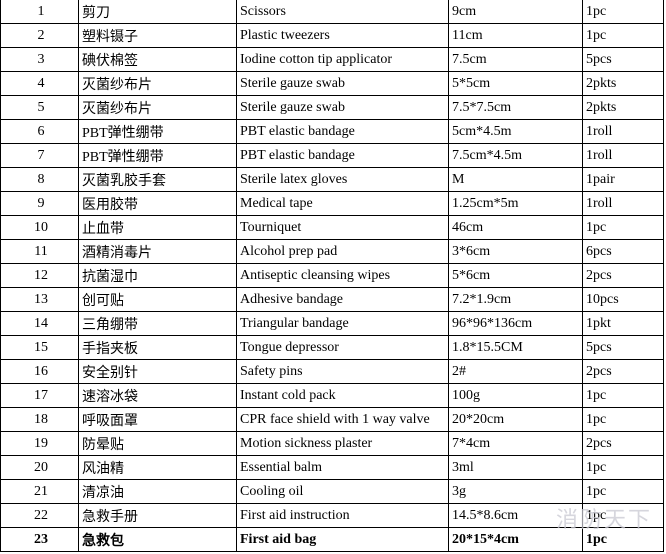 This screenshot has height=554, width=666. Describe the element at coordinates (39, 323) in the screenshot. I see `row-number: 14` at that location.